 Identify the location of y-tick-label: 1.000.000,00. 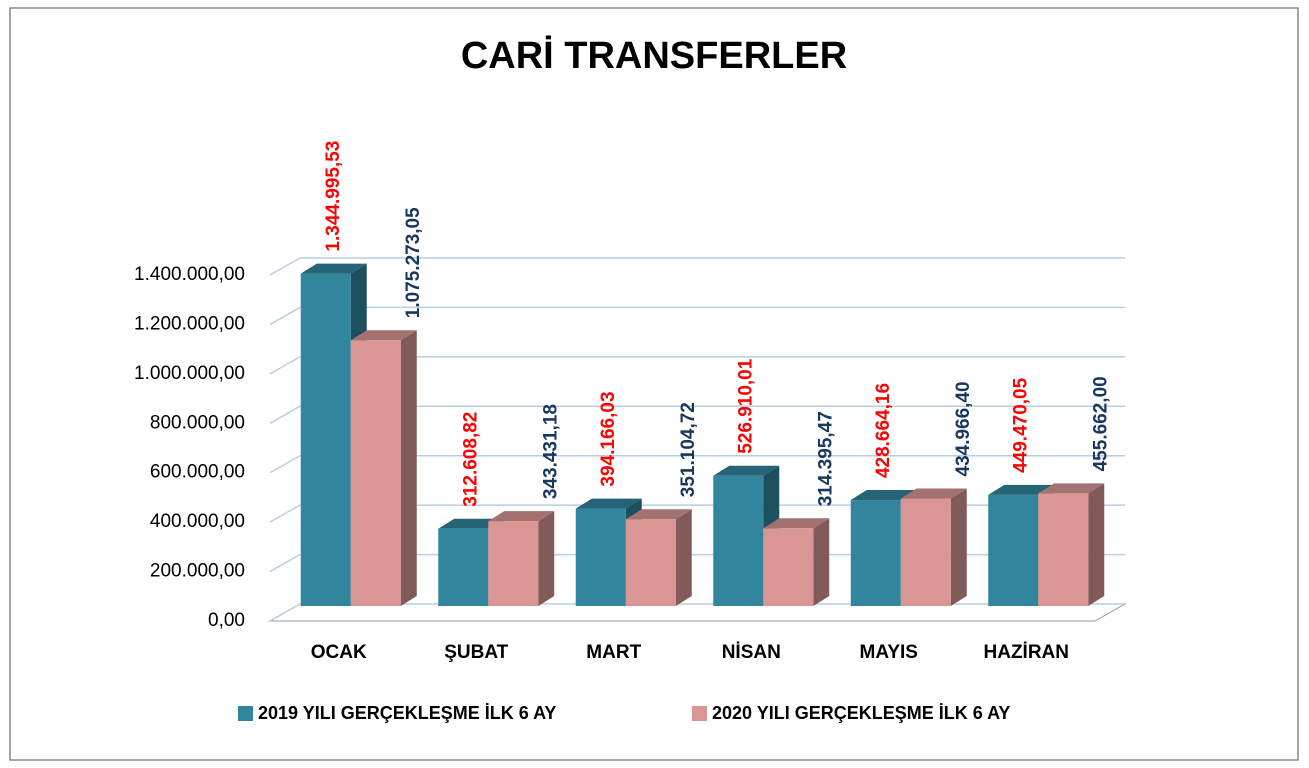
(189, 373).